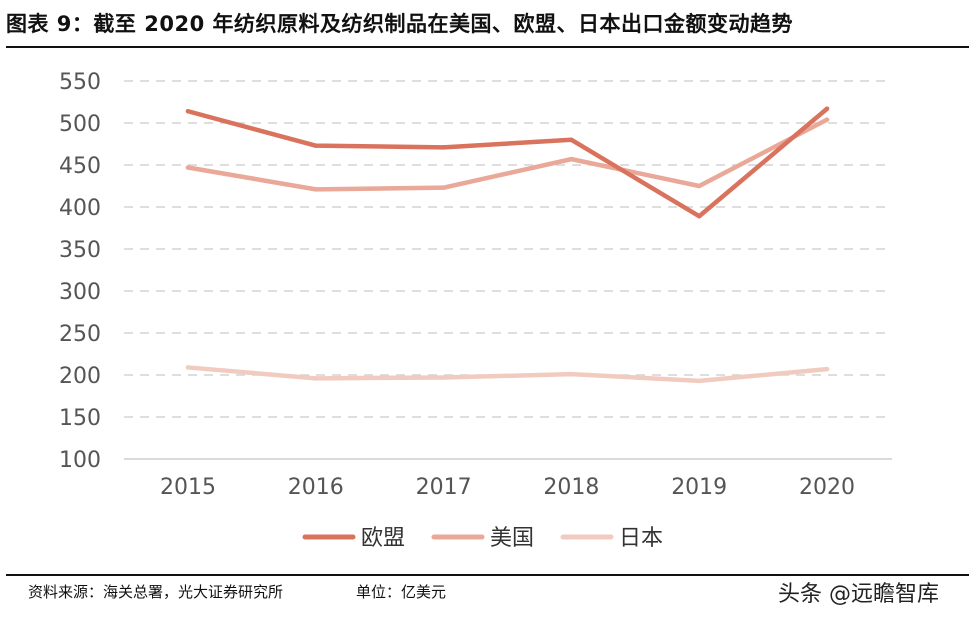 Image resolution: width=977 pixels, height=620 pixels. Describe the element at coordinates (401, 592) in the screenshot. I see `unit-note: 单位：亿美元` at that location.